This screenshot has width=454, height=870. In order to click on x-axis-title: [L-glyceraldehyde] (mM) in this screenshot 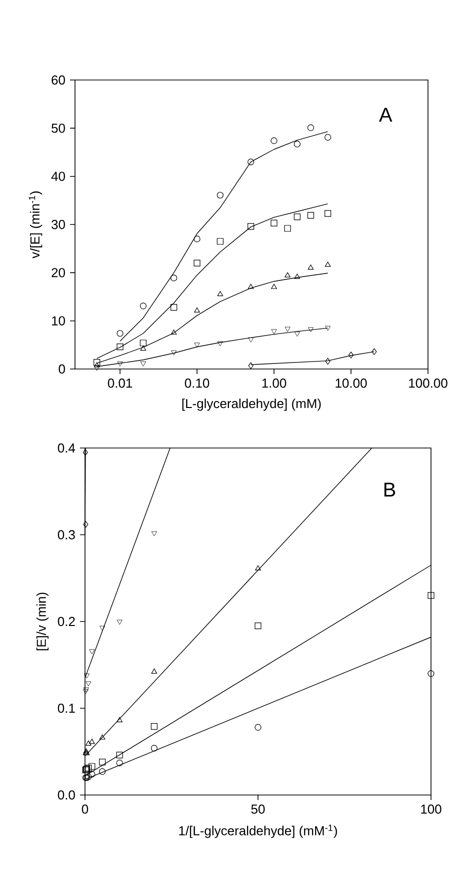, I will do `click(251, 404)`.